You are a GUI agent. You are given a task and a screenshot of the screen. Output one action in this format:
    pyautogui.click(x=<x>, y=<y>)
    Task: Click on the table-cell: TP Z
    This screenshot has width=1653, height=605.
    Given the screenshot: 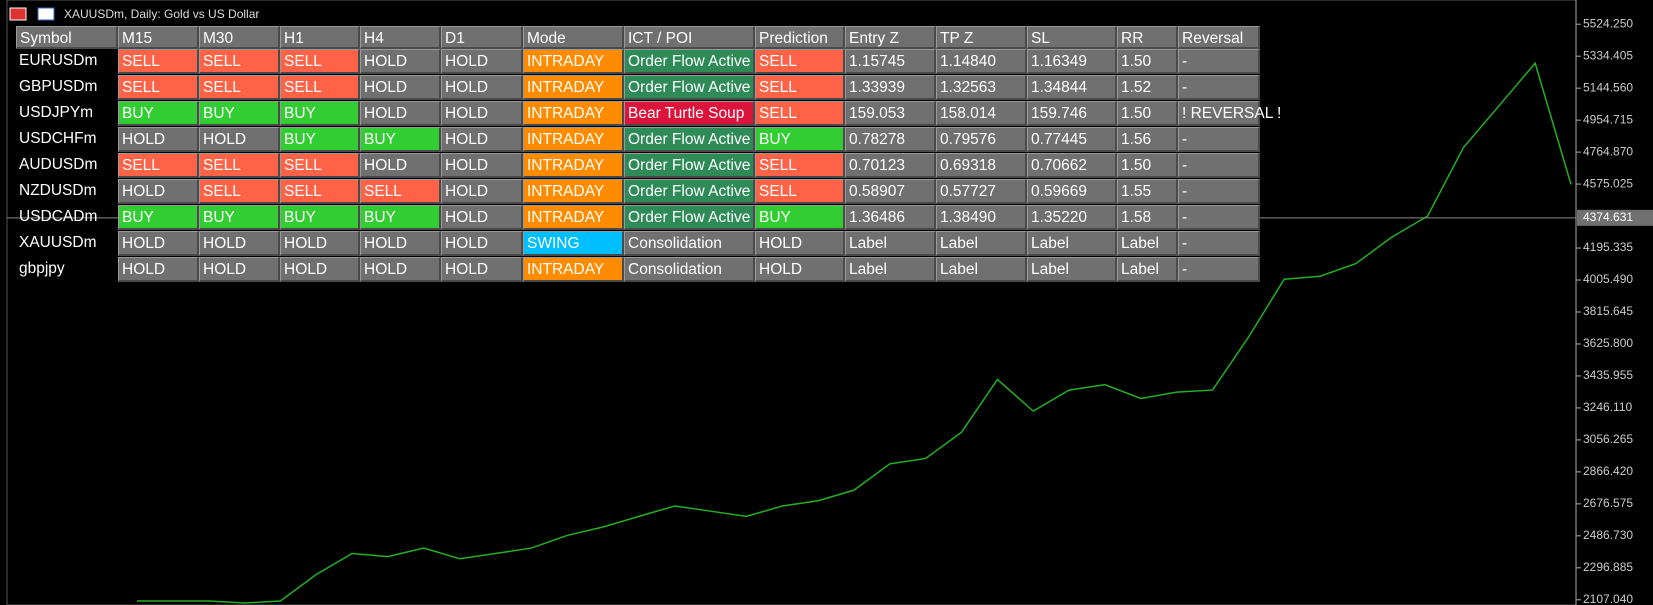 What is the action you would take?
    pyautogui.click(x=981, y=37)
    